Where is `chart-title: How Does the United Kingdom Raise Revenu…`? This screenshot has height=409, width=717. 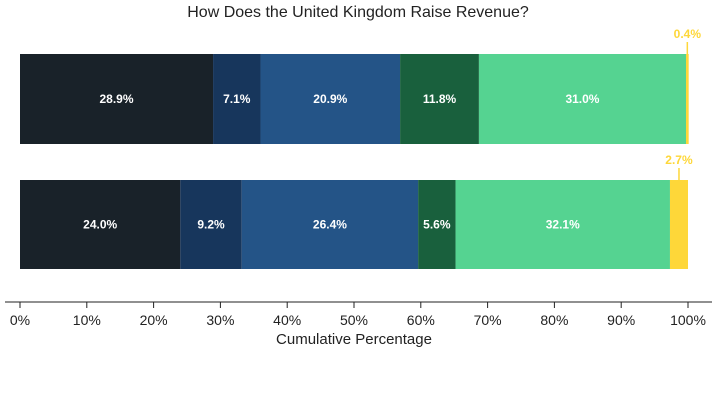
chart-title: How Does the United Kingdom Raise Revenu… is located at coordinates (358, 12).